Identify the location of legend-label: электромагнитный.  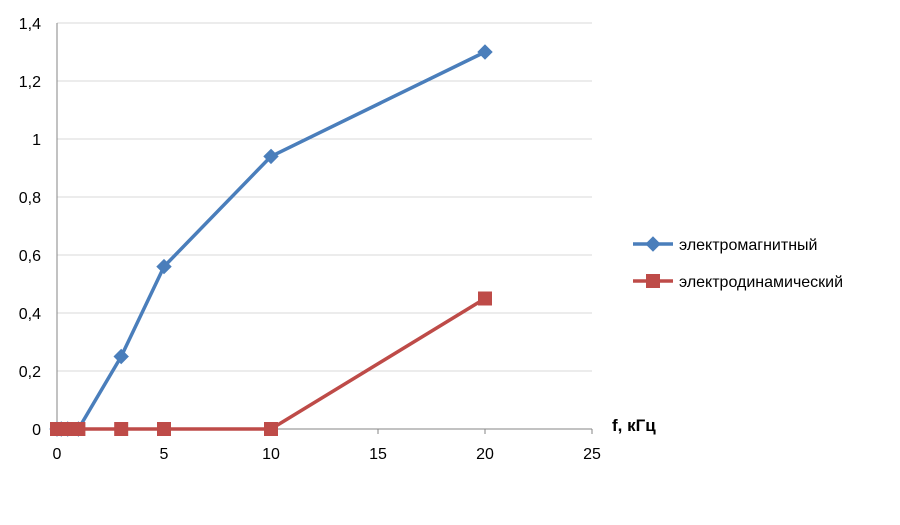
(748, 245).